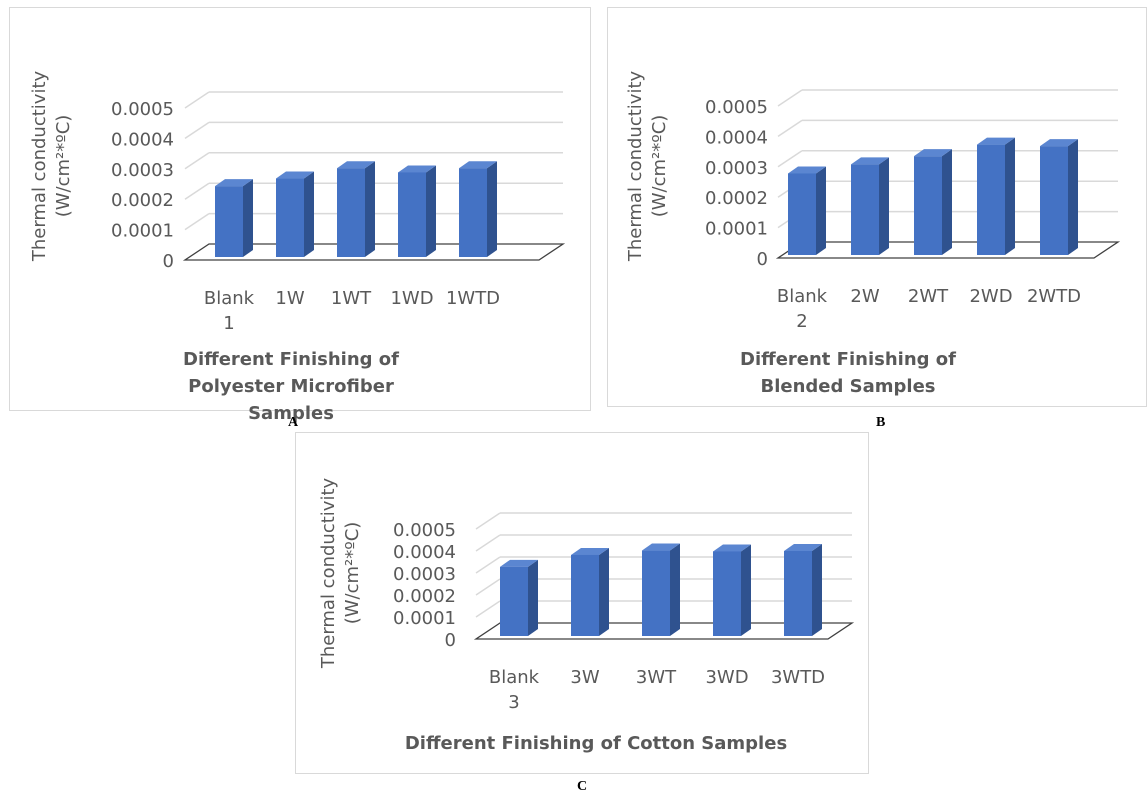 Image resolution: width=1147 pixels, height=798 pixels. What do you see at coordinates (928, 296) in the screenshot?
I see `x-tick-label: 2WT` at bounding box center [928, 296].